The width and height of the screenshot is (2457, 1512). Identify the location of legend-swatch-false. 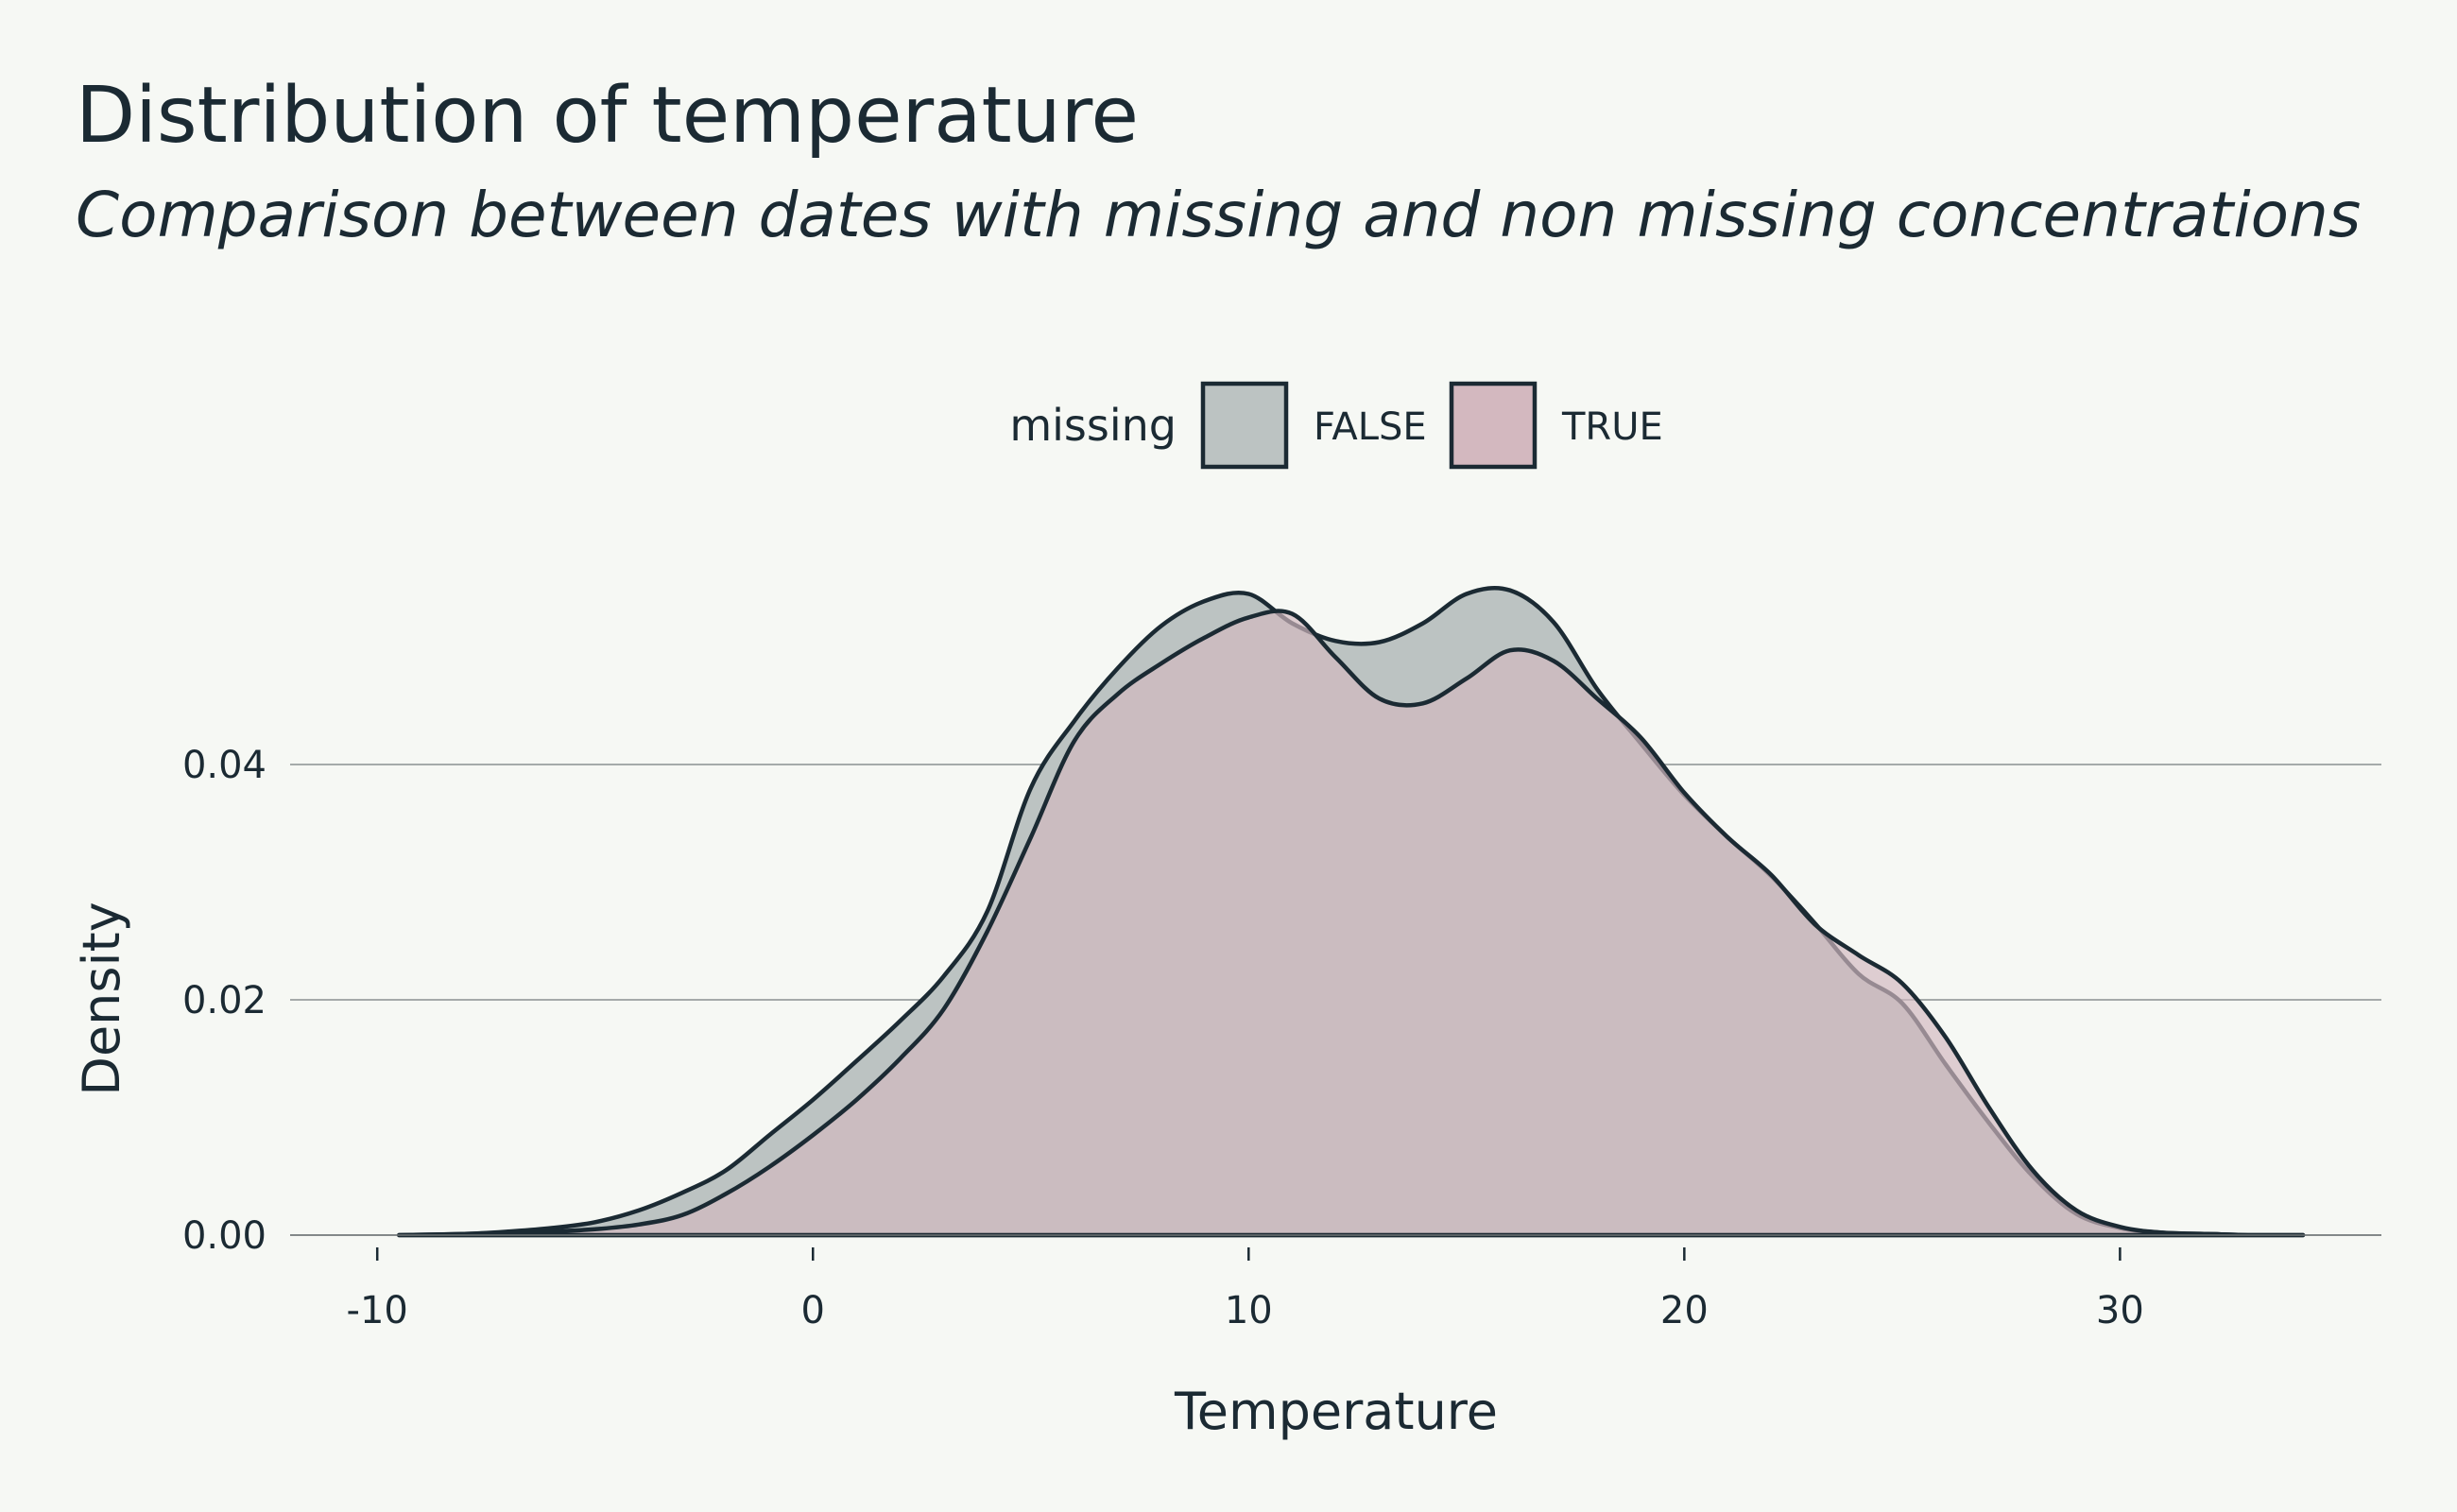
(1244, 425).